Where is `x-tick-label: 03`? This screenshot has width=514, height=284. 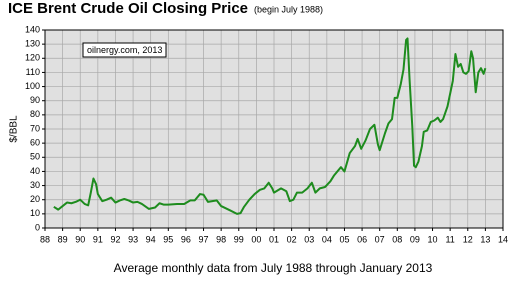
x-tick-label: 03 is located at coordinates (309, 239).